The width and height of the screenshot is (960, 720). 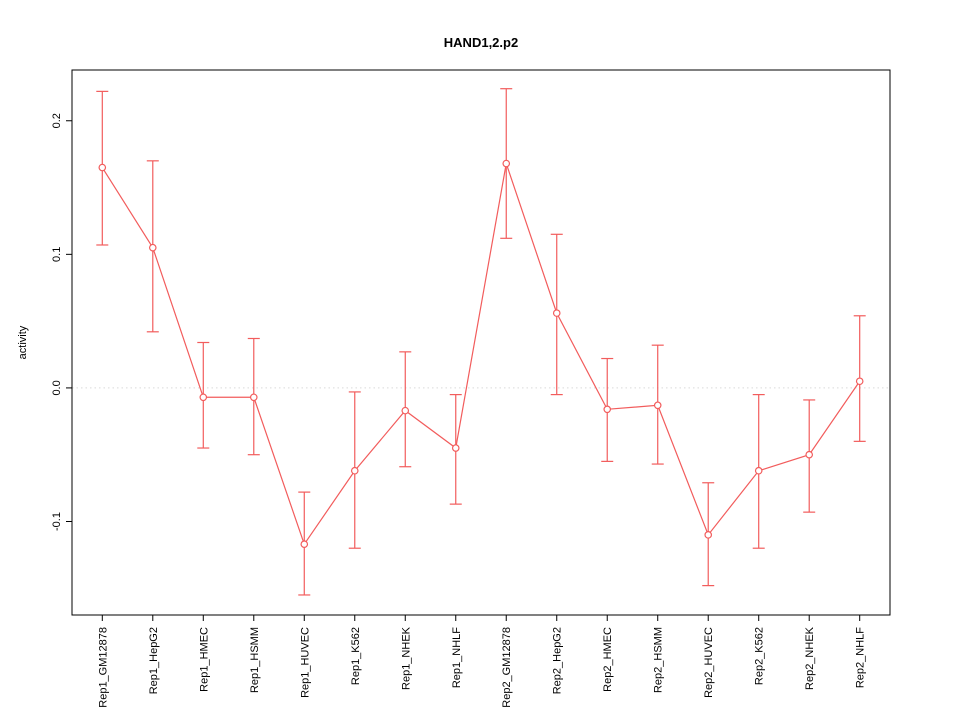 I want to click on x-tick-label: Rep2_GM12878, so click(x=507, y=667).